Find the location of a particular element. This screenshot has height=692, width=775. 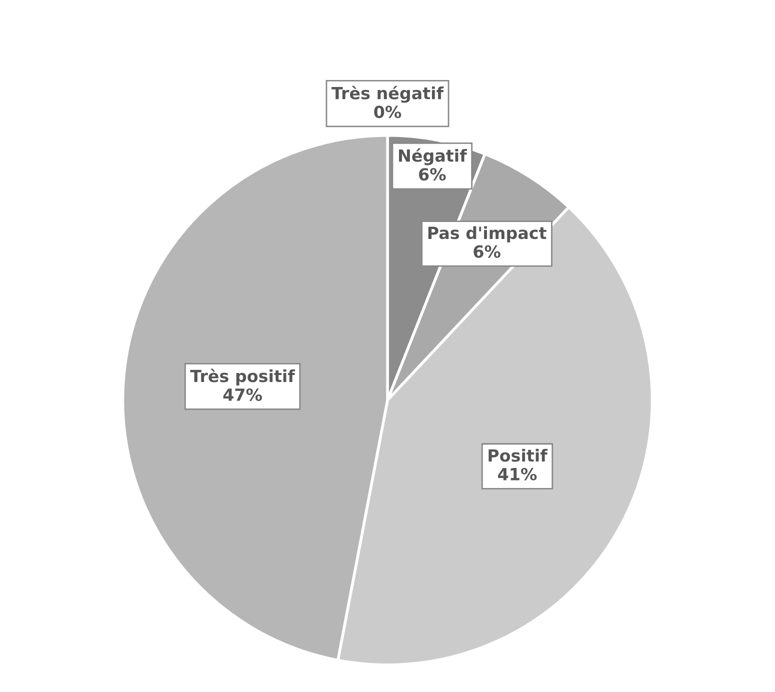

data-label: 47% is located at coordinates (242, 394).